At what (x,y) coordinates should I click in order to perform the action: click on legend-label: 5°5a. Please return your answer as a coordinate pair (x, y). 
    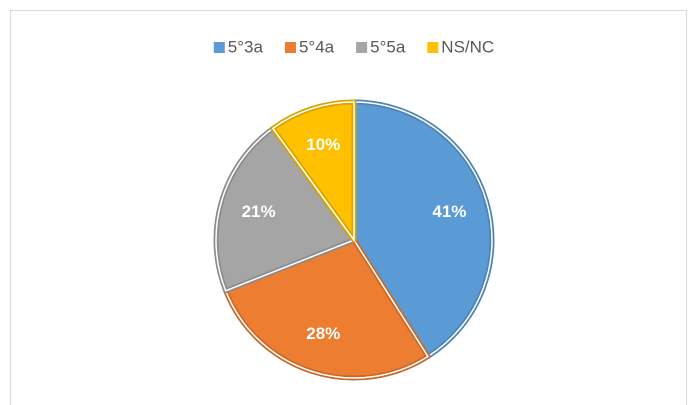
    Looking at the image, I should click on (388, 46).